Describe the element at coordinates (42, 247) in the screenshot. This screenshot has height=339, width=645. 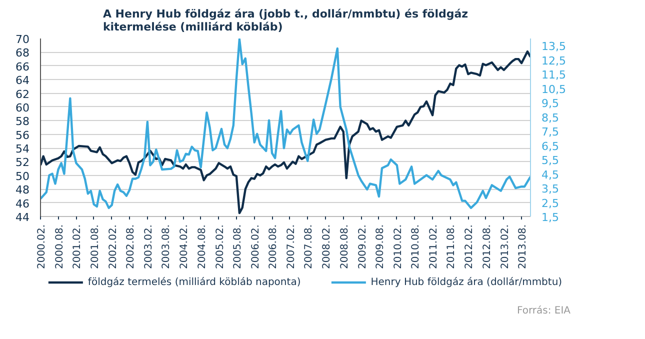
I see `x-tick-label: 2000.02.` at that location.